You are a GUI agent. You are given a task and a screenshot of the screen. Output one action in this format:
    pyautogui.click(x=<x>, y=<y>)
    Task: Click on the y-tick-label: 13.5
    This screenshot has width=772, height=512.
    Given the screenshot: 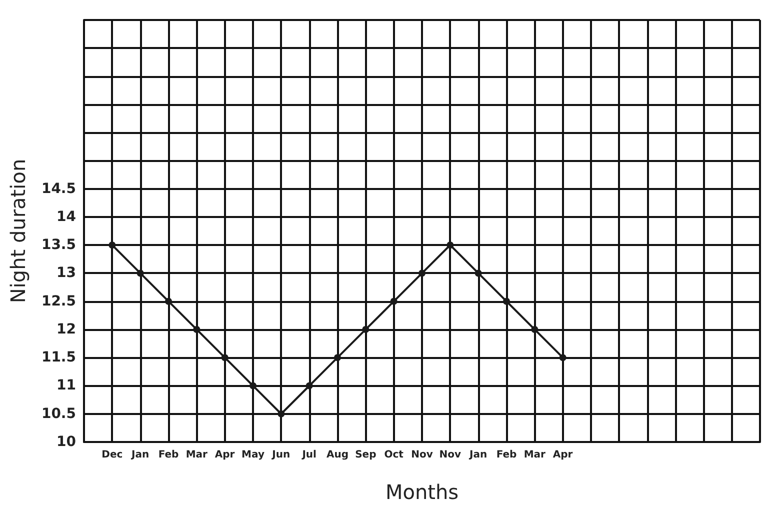 What is the action you would take?
    pyautogui.click(x=58, y=245)
    